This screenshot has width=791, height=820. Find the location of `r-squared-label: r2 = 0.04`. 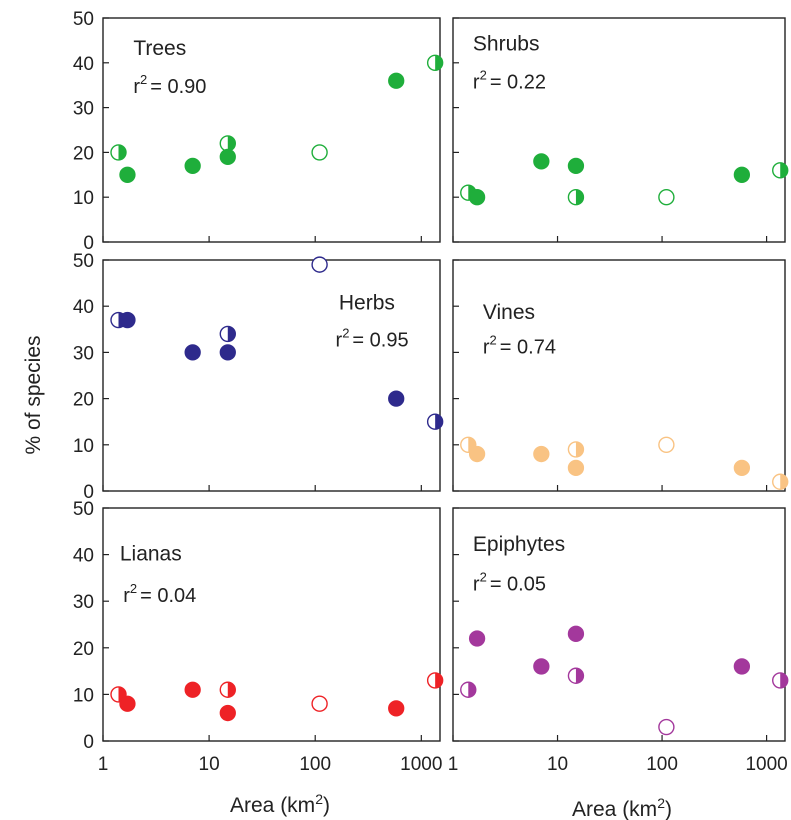

r-squared-label: r2 = 0.04 is located at coordinates (159, 594).